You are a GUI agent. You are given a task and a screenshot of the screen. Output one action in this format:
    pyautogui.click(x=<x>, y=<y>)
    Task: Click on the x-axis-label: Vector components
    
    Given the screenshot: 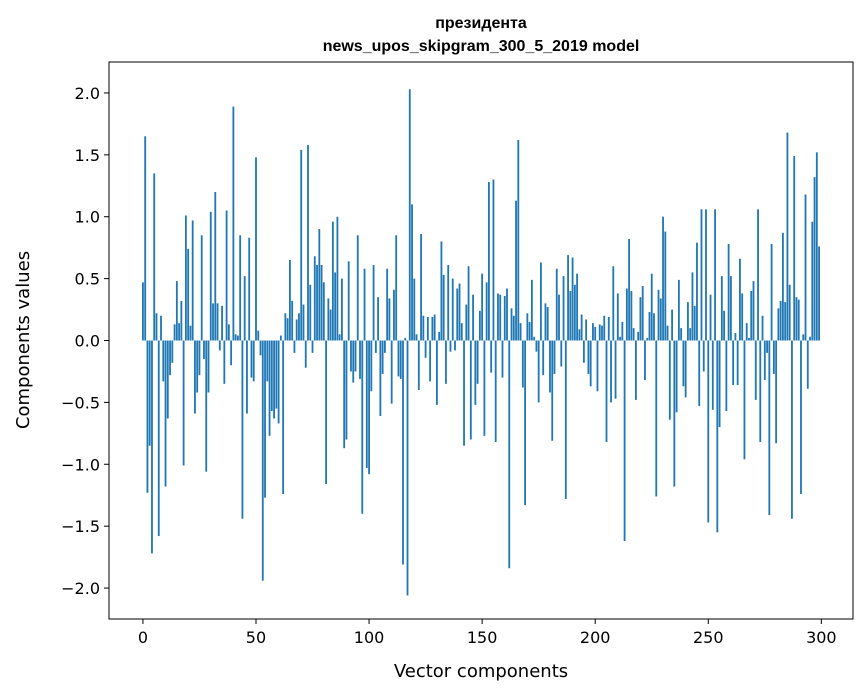 What is the action you would take?
    pyautogui.click(x=481, y=671)
    